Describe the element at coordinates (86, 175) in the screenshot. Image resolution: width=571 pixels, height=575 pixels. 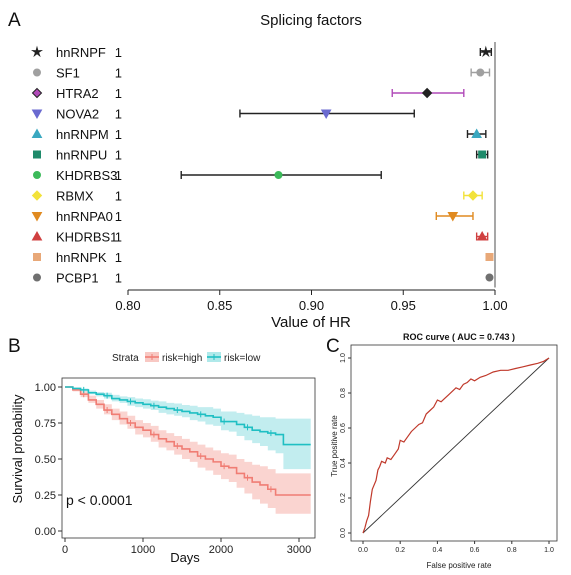
I see `row-label: KHDRBS3` at that location.